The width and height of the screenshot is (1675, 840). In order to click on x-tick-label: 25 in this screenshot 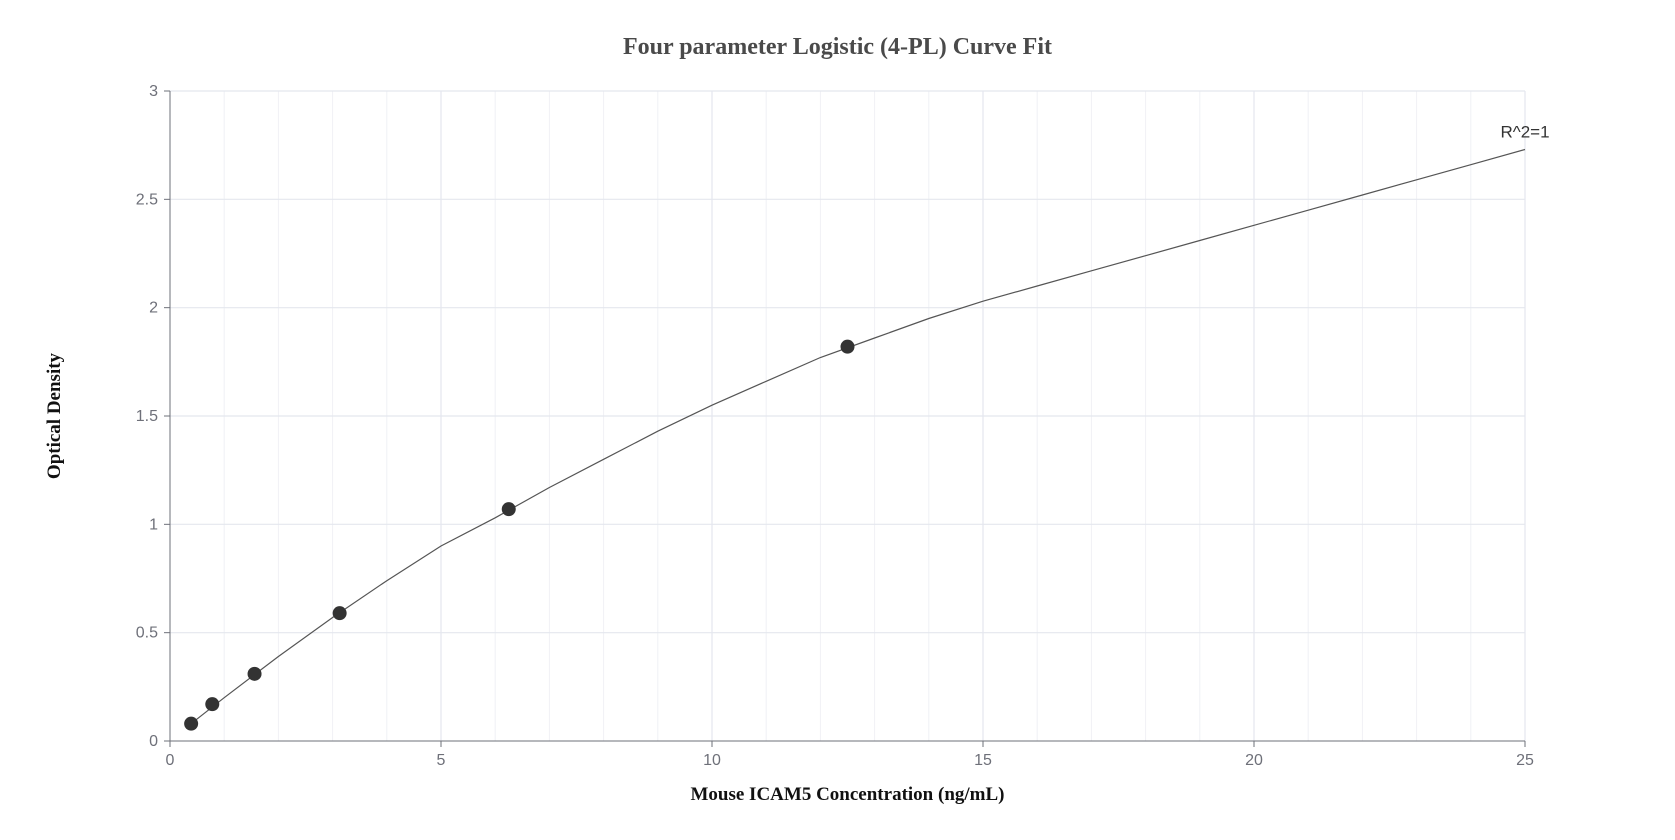, I will do `click(1525, 760)`.